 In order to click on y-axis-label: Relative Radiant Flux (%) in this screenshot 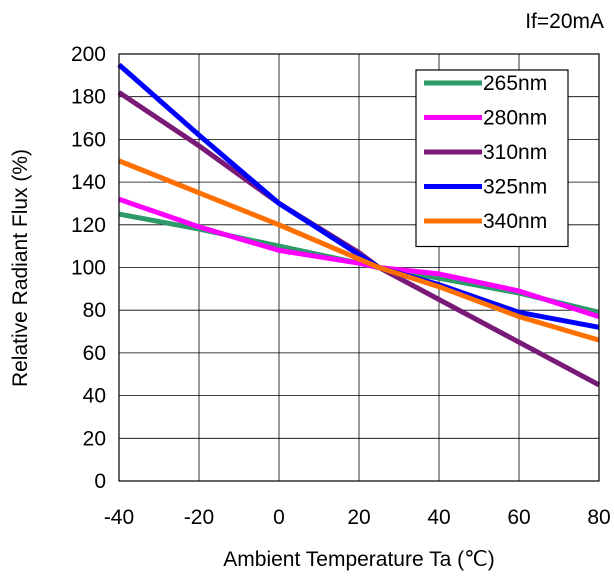, I will do `click(20, 268)`.